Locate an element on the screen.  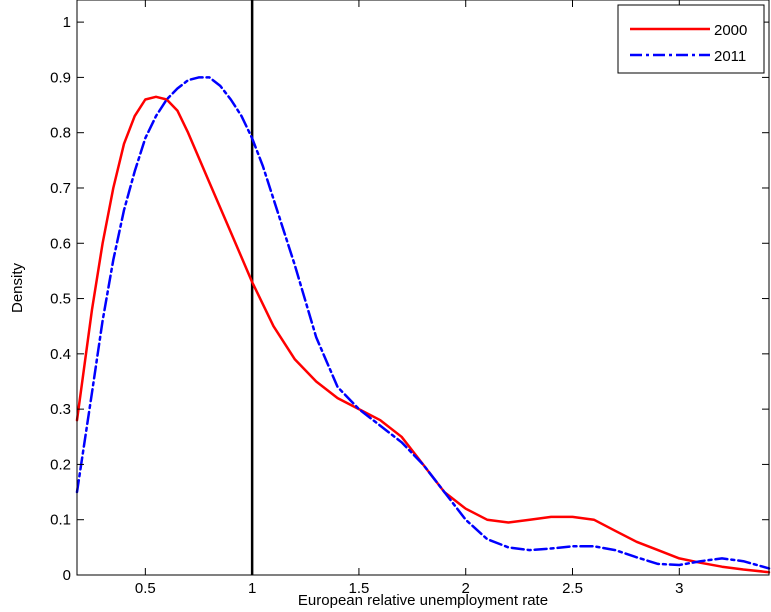
y-tick-label: 0.1 is located at coordinates (60, 520).